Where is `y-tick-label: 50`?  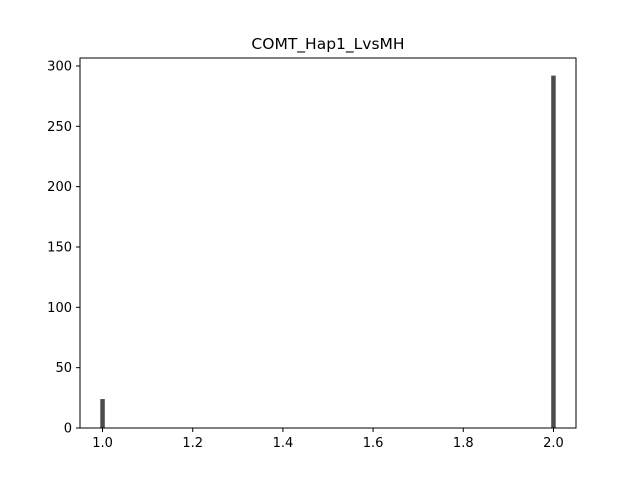 y-tick-label: 50 is located at coordinates (63, 368).